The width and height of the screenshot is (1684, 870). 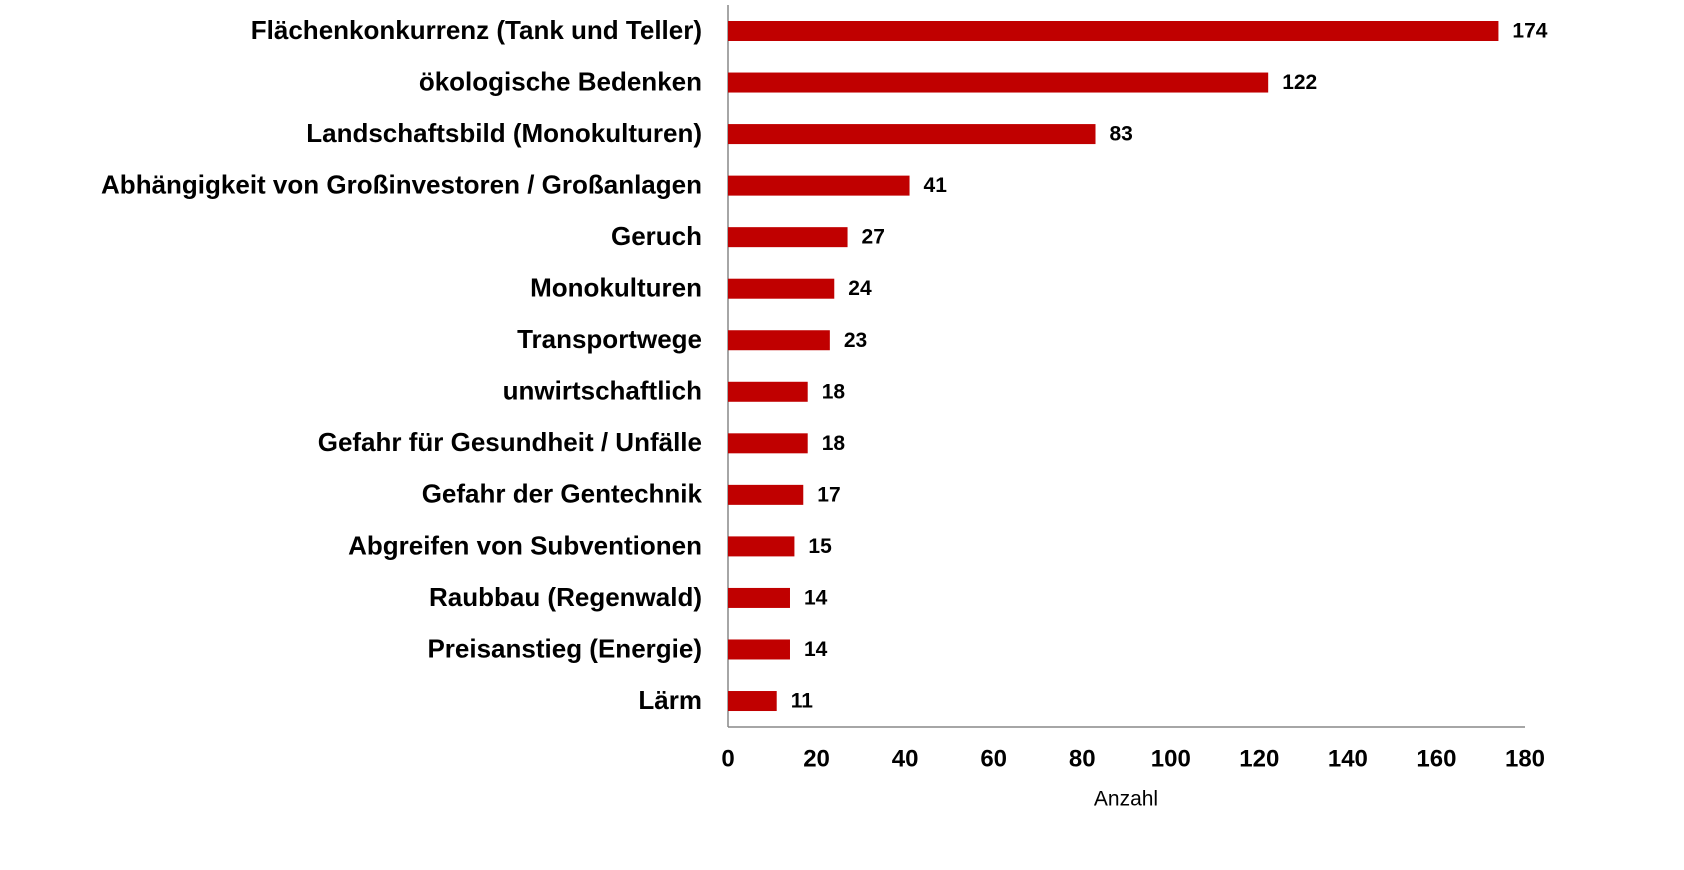 What do you see at coordinates (1082, 758) in the screenshot?
I see `x-tick-label: 80` at bounding box center [1082, 758].